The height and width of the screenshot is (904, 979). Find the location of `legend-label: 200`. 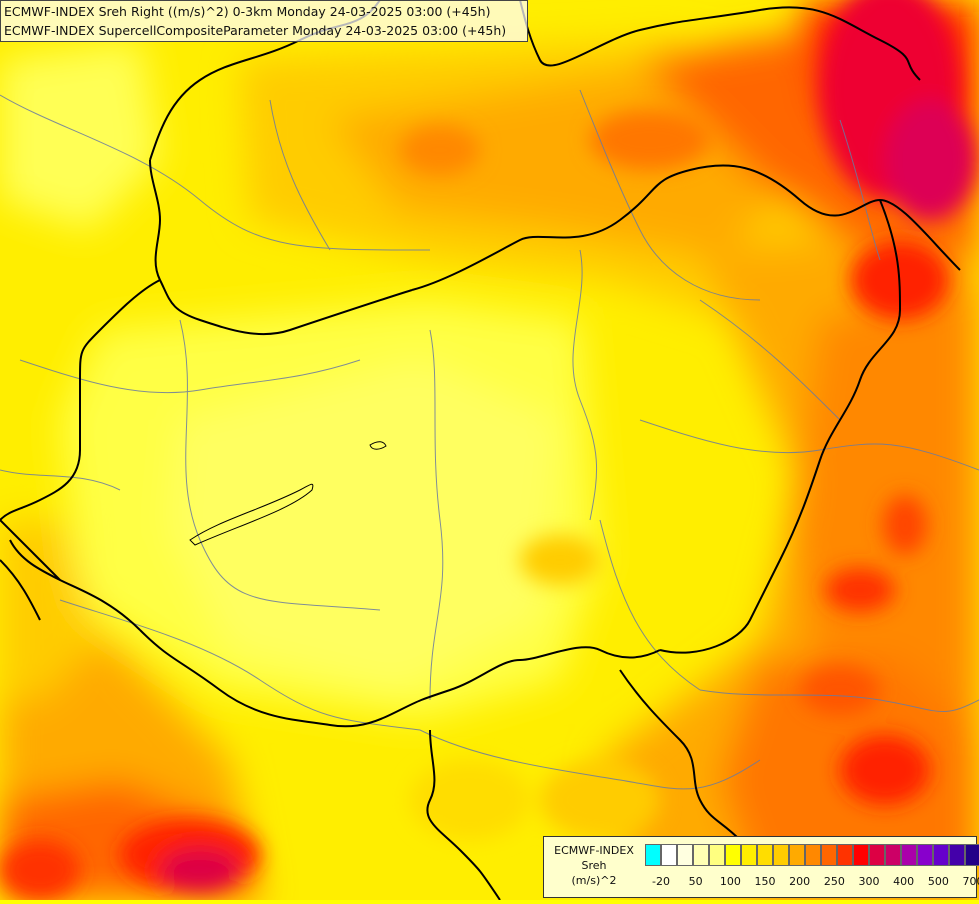

legend-label: 200 is located at coordinates (799, 881).